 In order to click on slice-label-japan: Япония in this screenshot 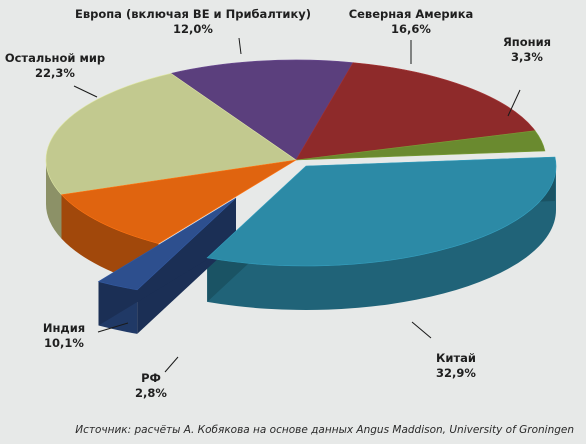, I will do `click(527, 42)`.